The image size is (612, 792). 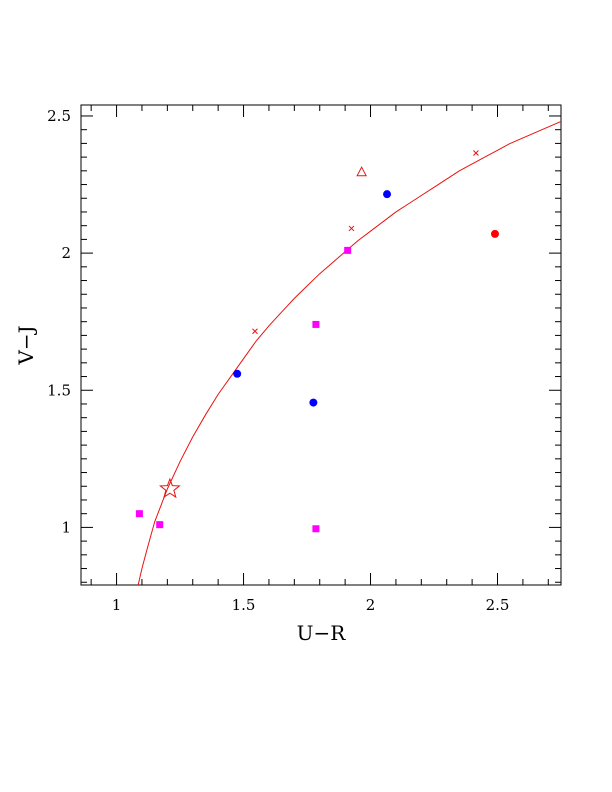 I want to click on x-axis-title: U−R, so click(x=322, y=633).